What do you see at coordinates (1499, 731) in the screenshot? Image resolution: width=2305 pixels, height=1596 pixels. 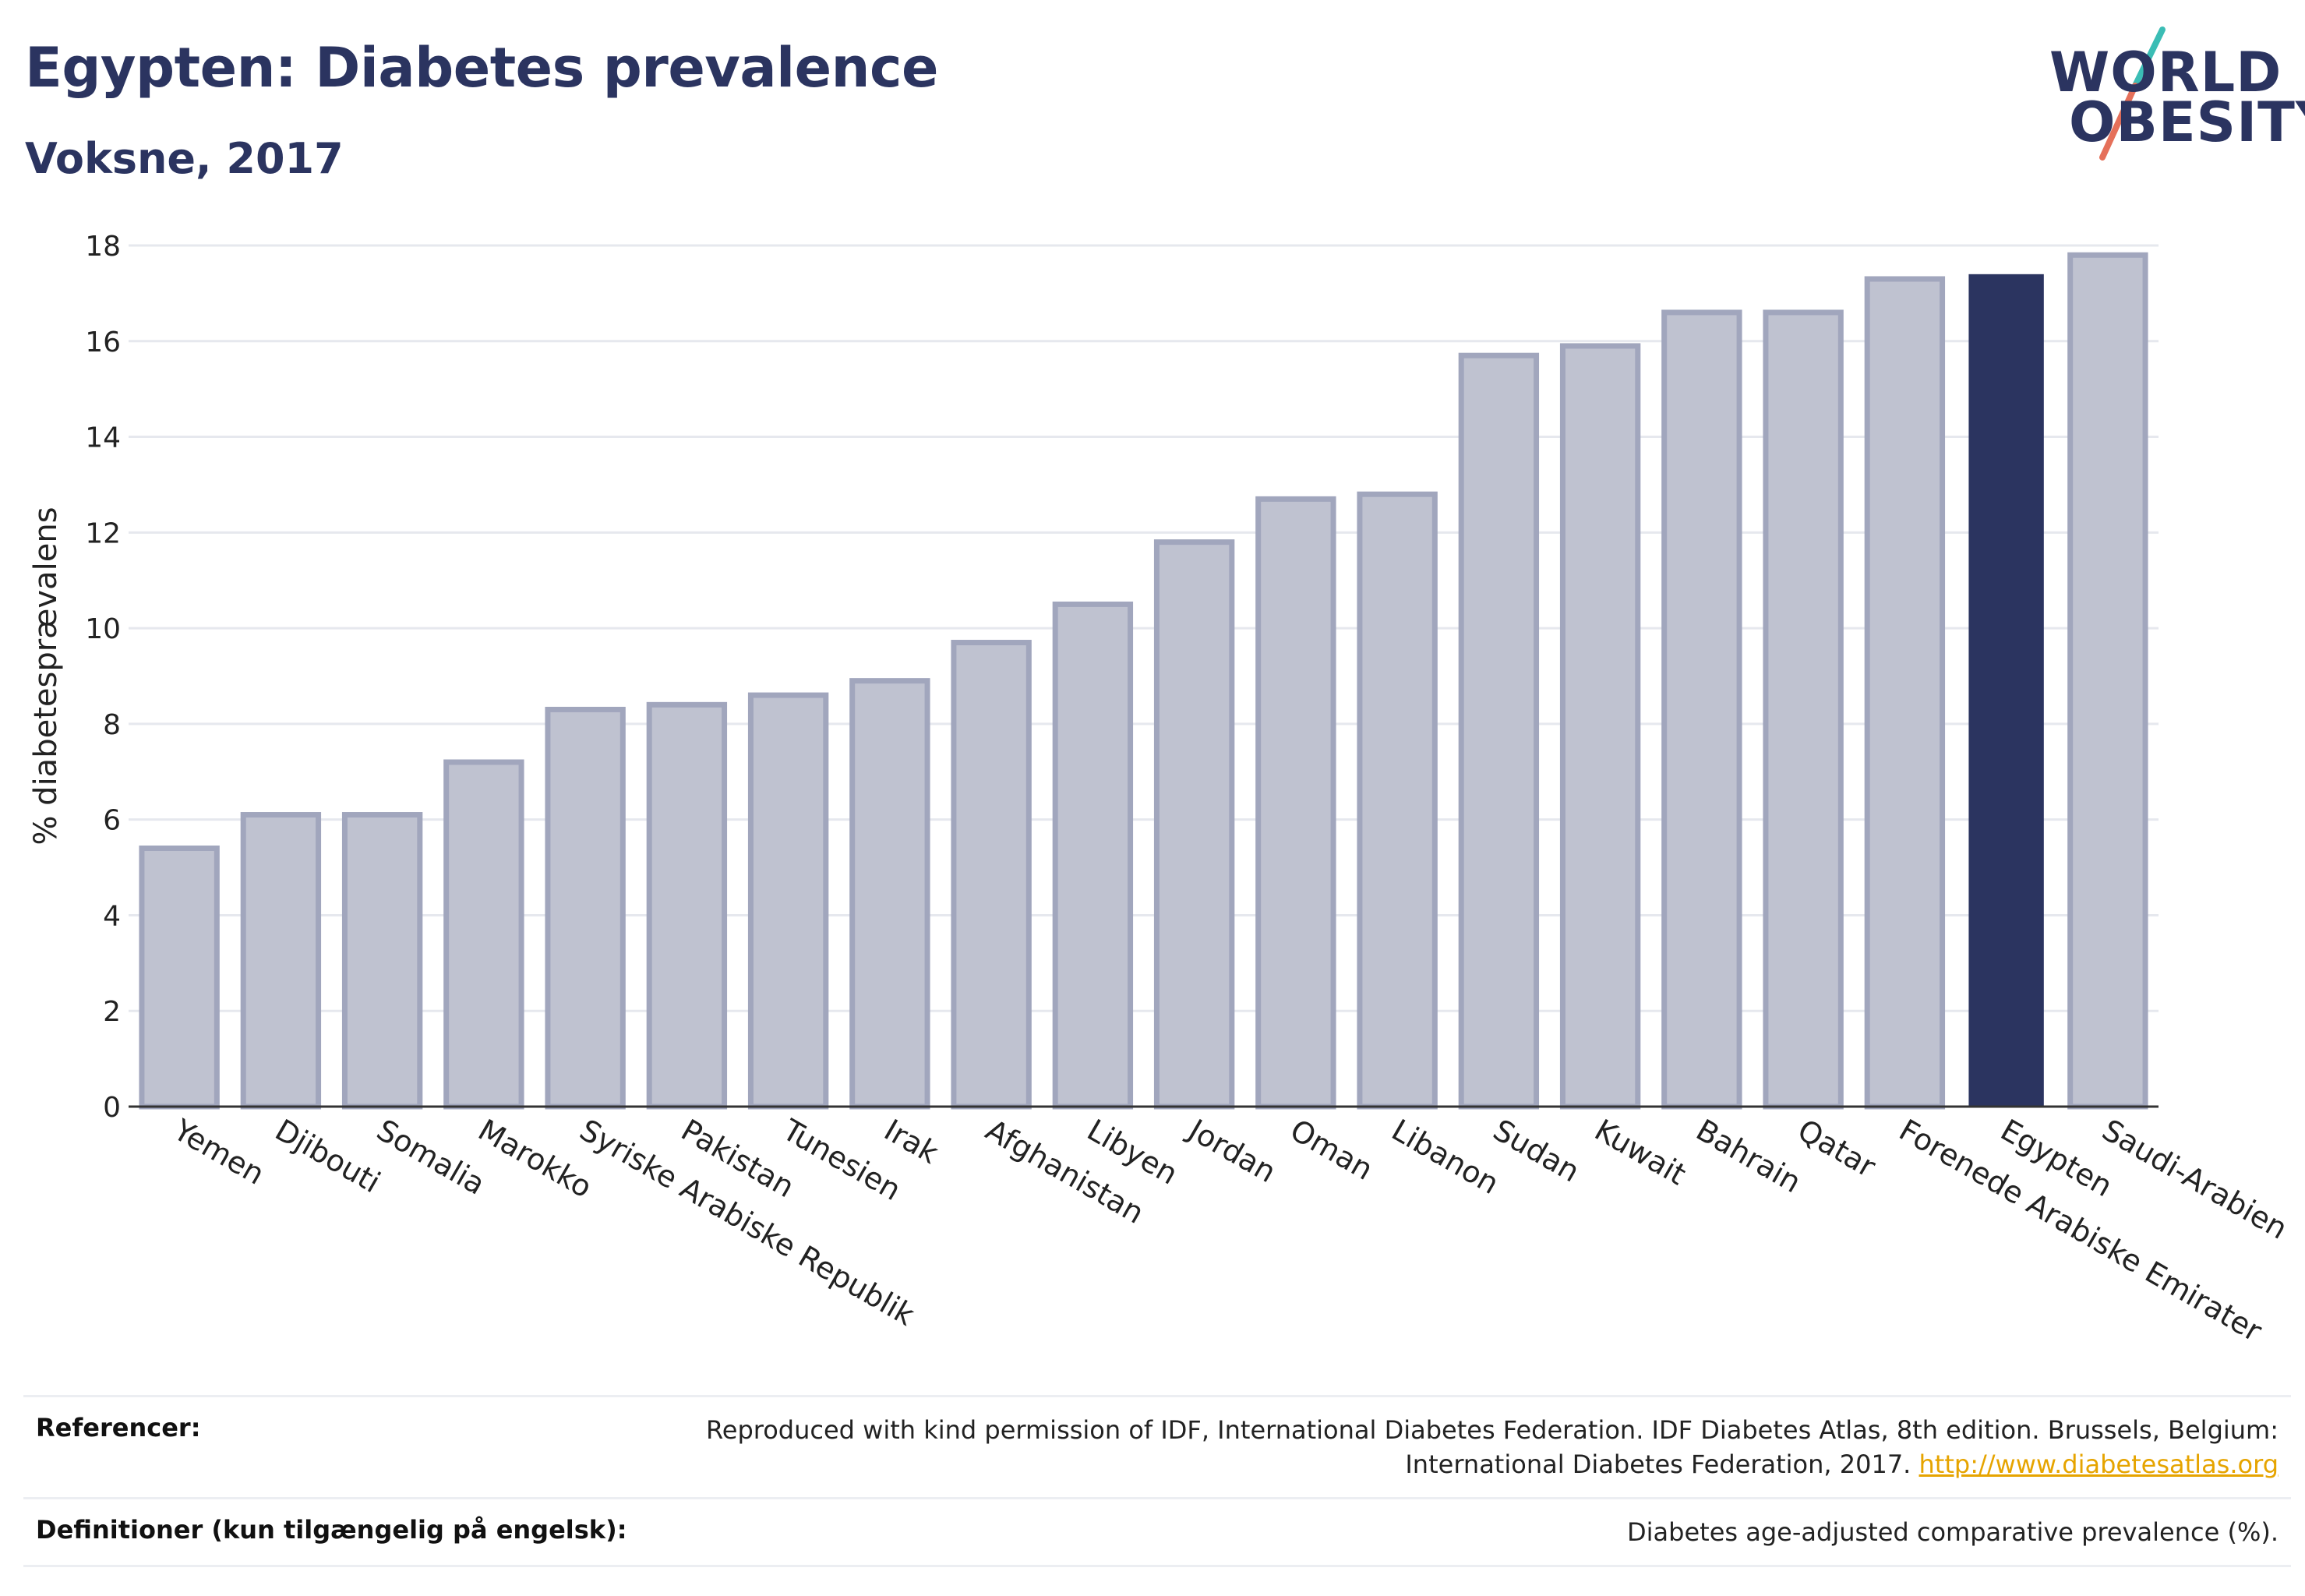 I see `bar-sudan` at bounding box center [1499, 731].